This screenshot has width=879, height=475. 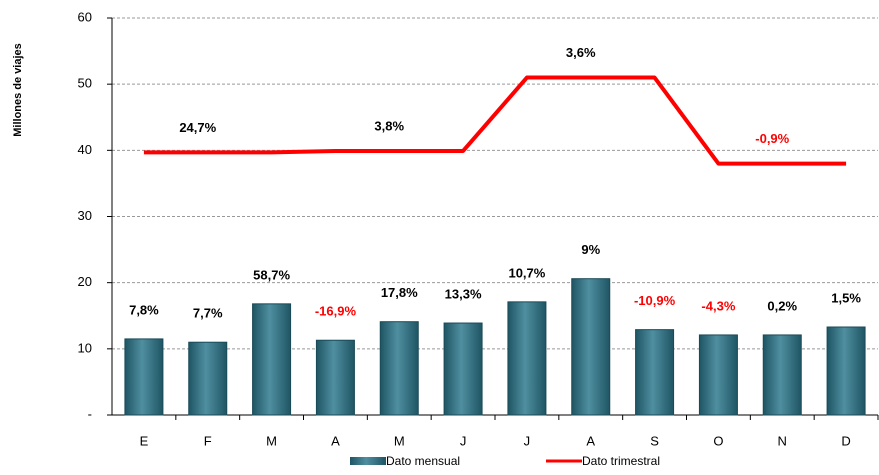 I want to click on x-tick-label: N, so click(x=782, y=440).